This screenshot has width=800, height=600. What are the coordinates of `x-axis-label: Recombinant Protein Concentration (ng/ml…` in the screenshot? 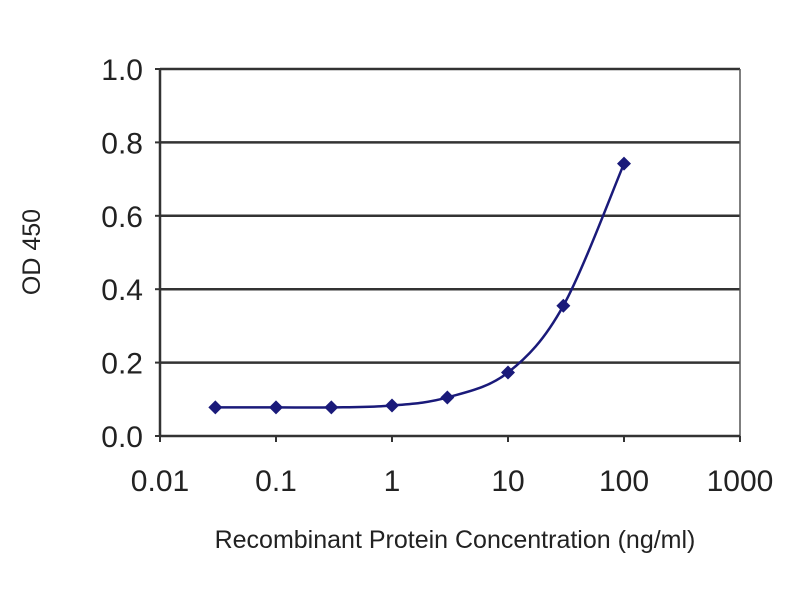 It's located at (455, 540).